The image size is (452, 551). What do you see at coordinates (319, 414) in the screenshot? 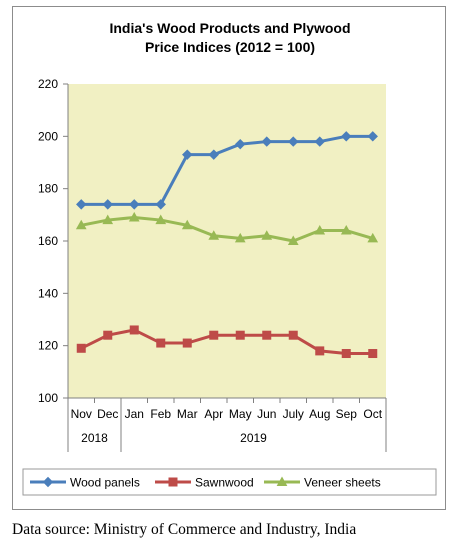
I see `x-tick-label: Aug` at bounding box center [319, 414].